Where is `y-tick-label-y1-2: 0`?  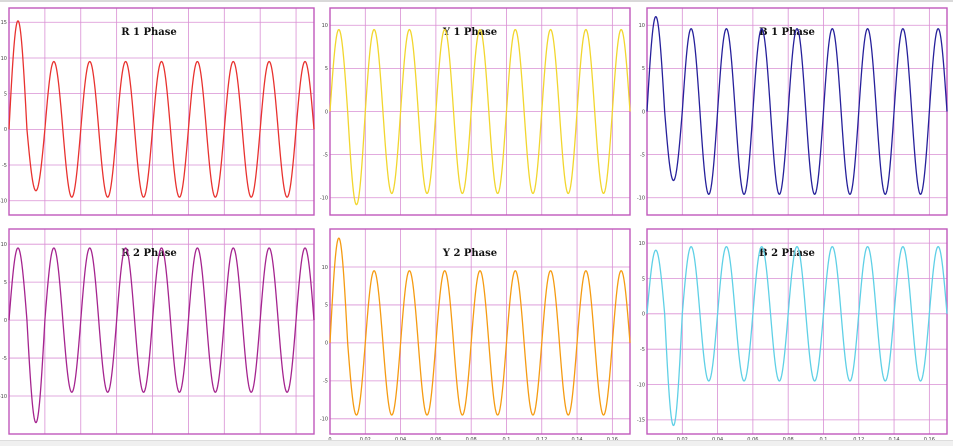
y-tick-label-y1-2: 0 is located at coordinates (326, 112).